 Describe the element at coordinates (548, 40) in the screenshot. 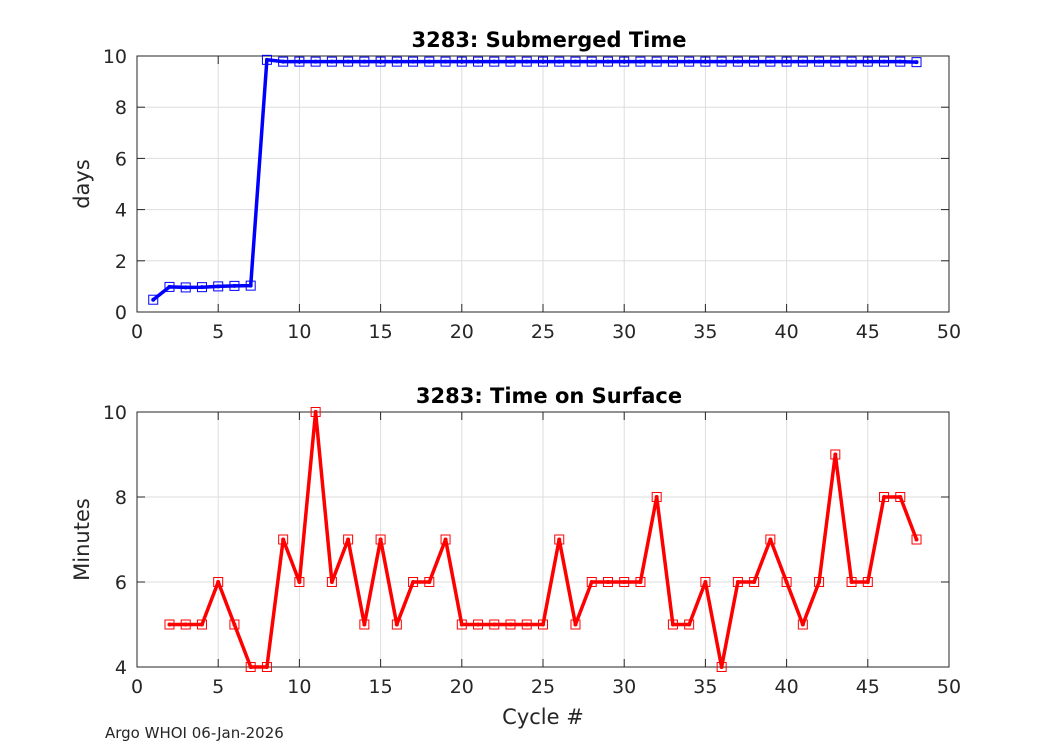

I see `chart-title: 3283: Submerged Time` at that location.